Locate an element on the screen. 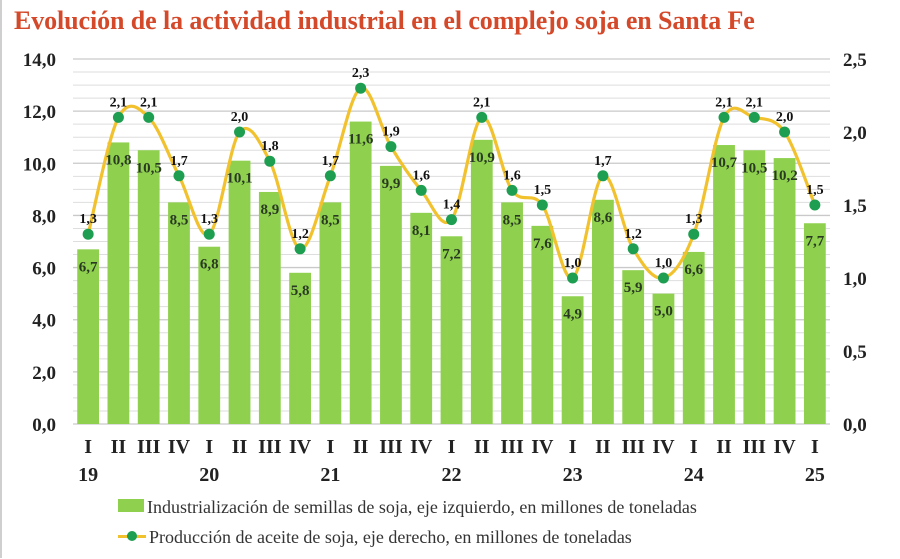  line-value-label: 1,4 is located at coordinates (452, 205).